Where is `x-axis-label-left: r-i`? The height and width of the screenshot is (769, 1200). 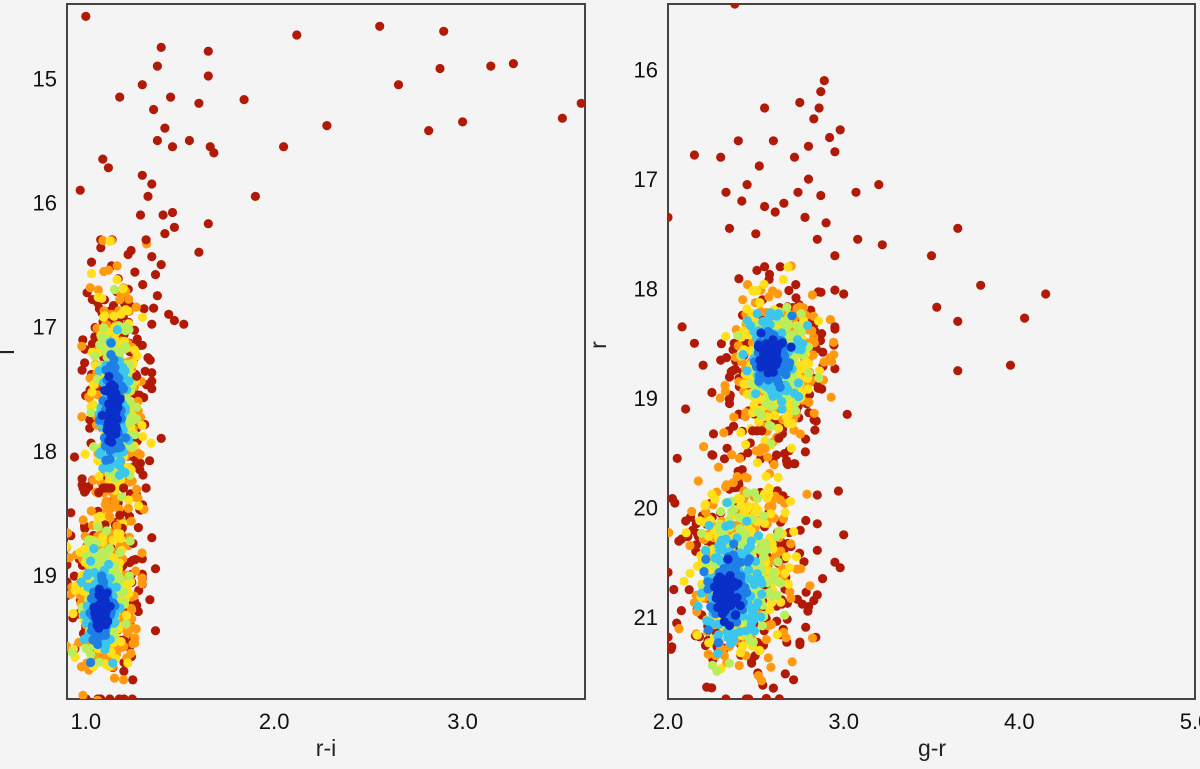 x-axis-label-left: r-i is located at coordinates (326, 748).